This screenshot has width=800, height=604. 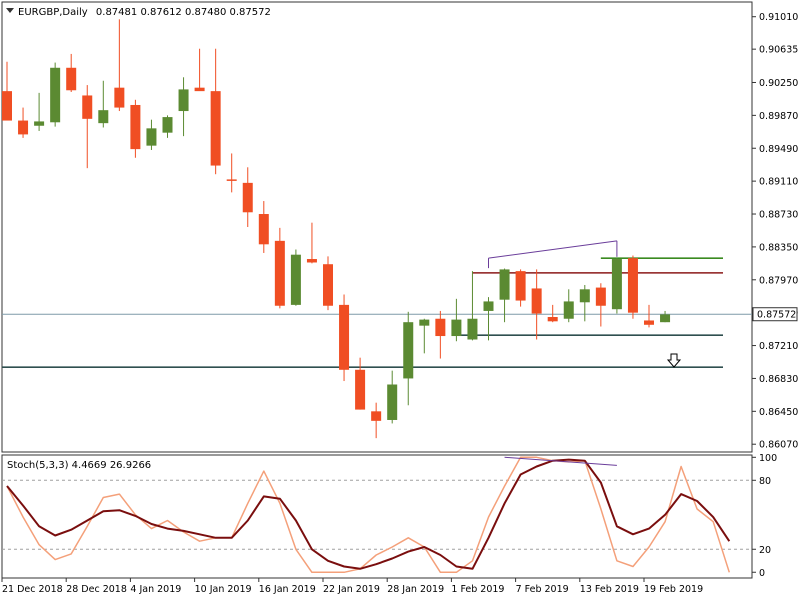 What do you see at coordinates (223, 589) in the screenshot?
I see `date-tick-label: 10 Jan 2019` at bounding box center [223, 589].